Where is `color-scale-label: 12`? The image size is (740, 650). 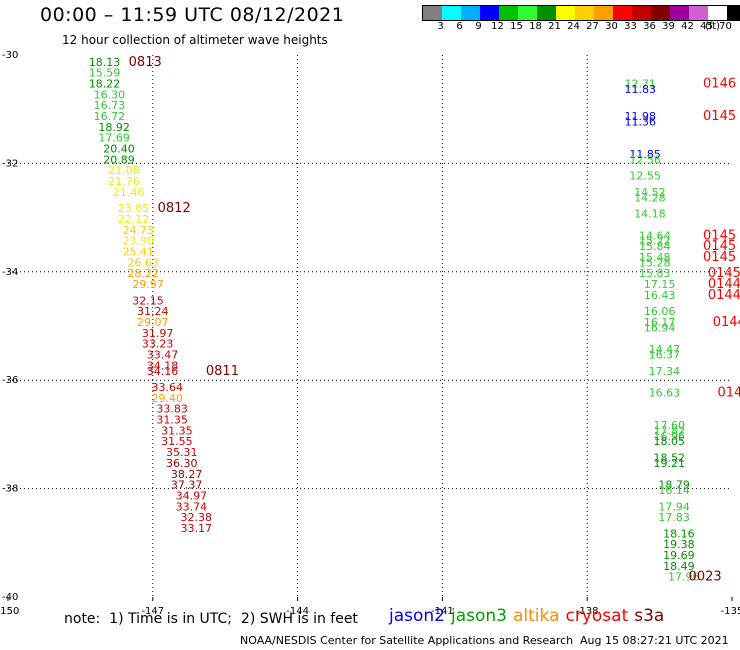 color-scale-label: 12 is located at coordinates (497, 26).